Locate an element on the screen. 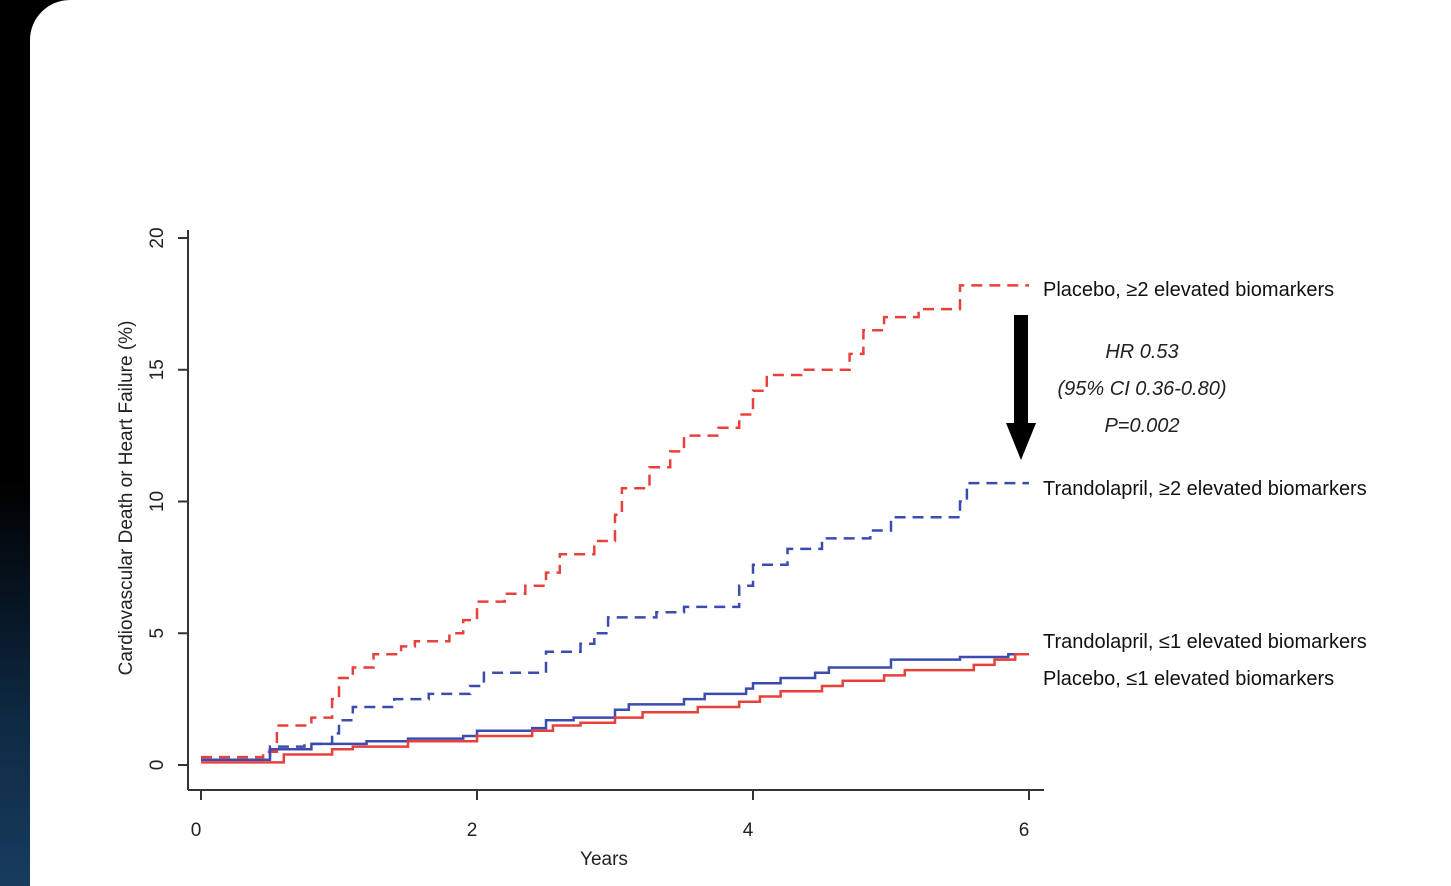  annotation-layer: HR 0.53 (95% CI 0.36-0.80) P=0.002 is located at coordinates (1116, 387).